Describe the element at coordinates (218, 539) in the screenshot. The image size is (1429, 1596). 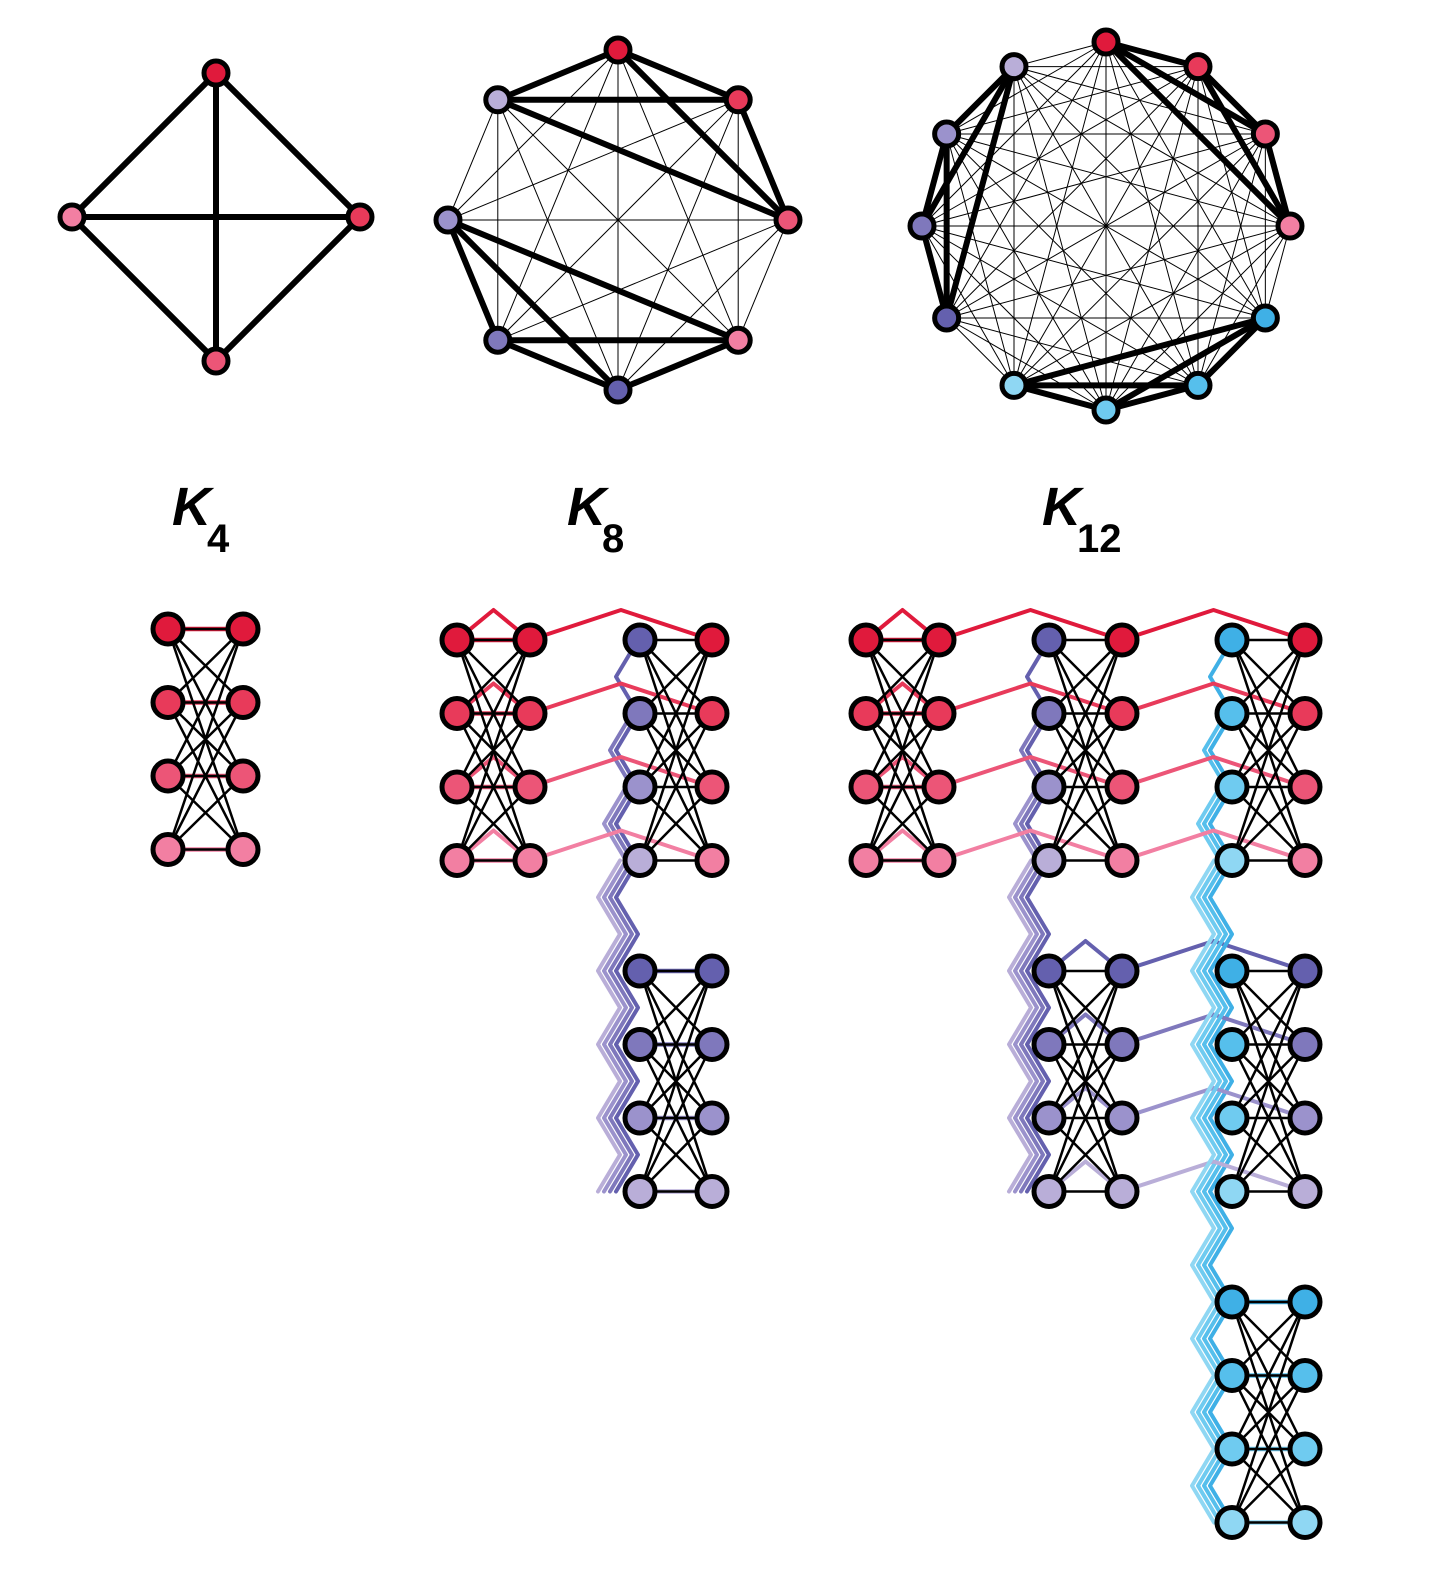
I see `label-k4-subscript: 4` at that location.